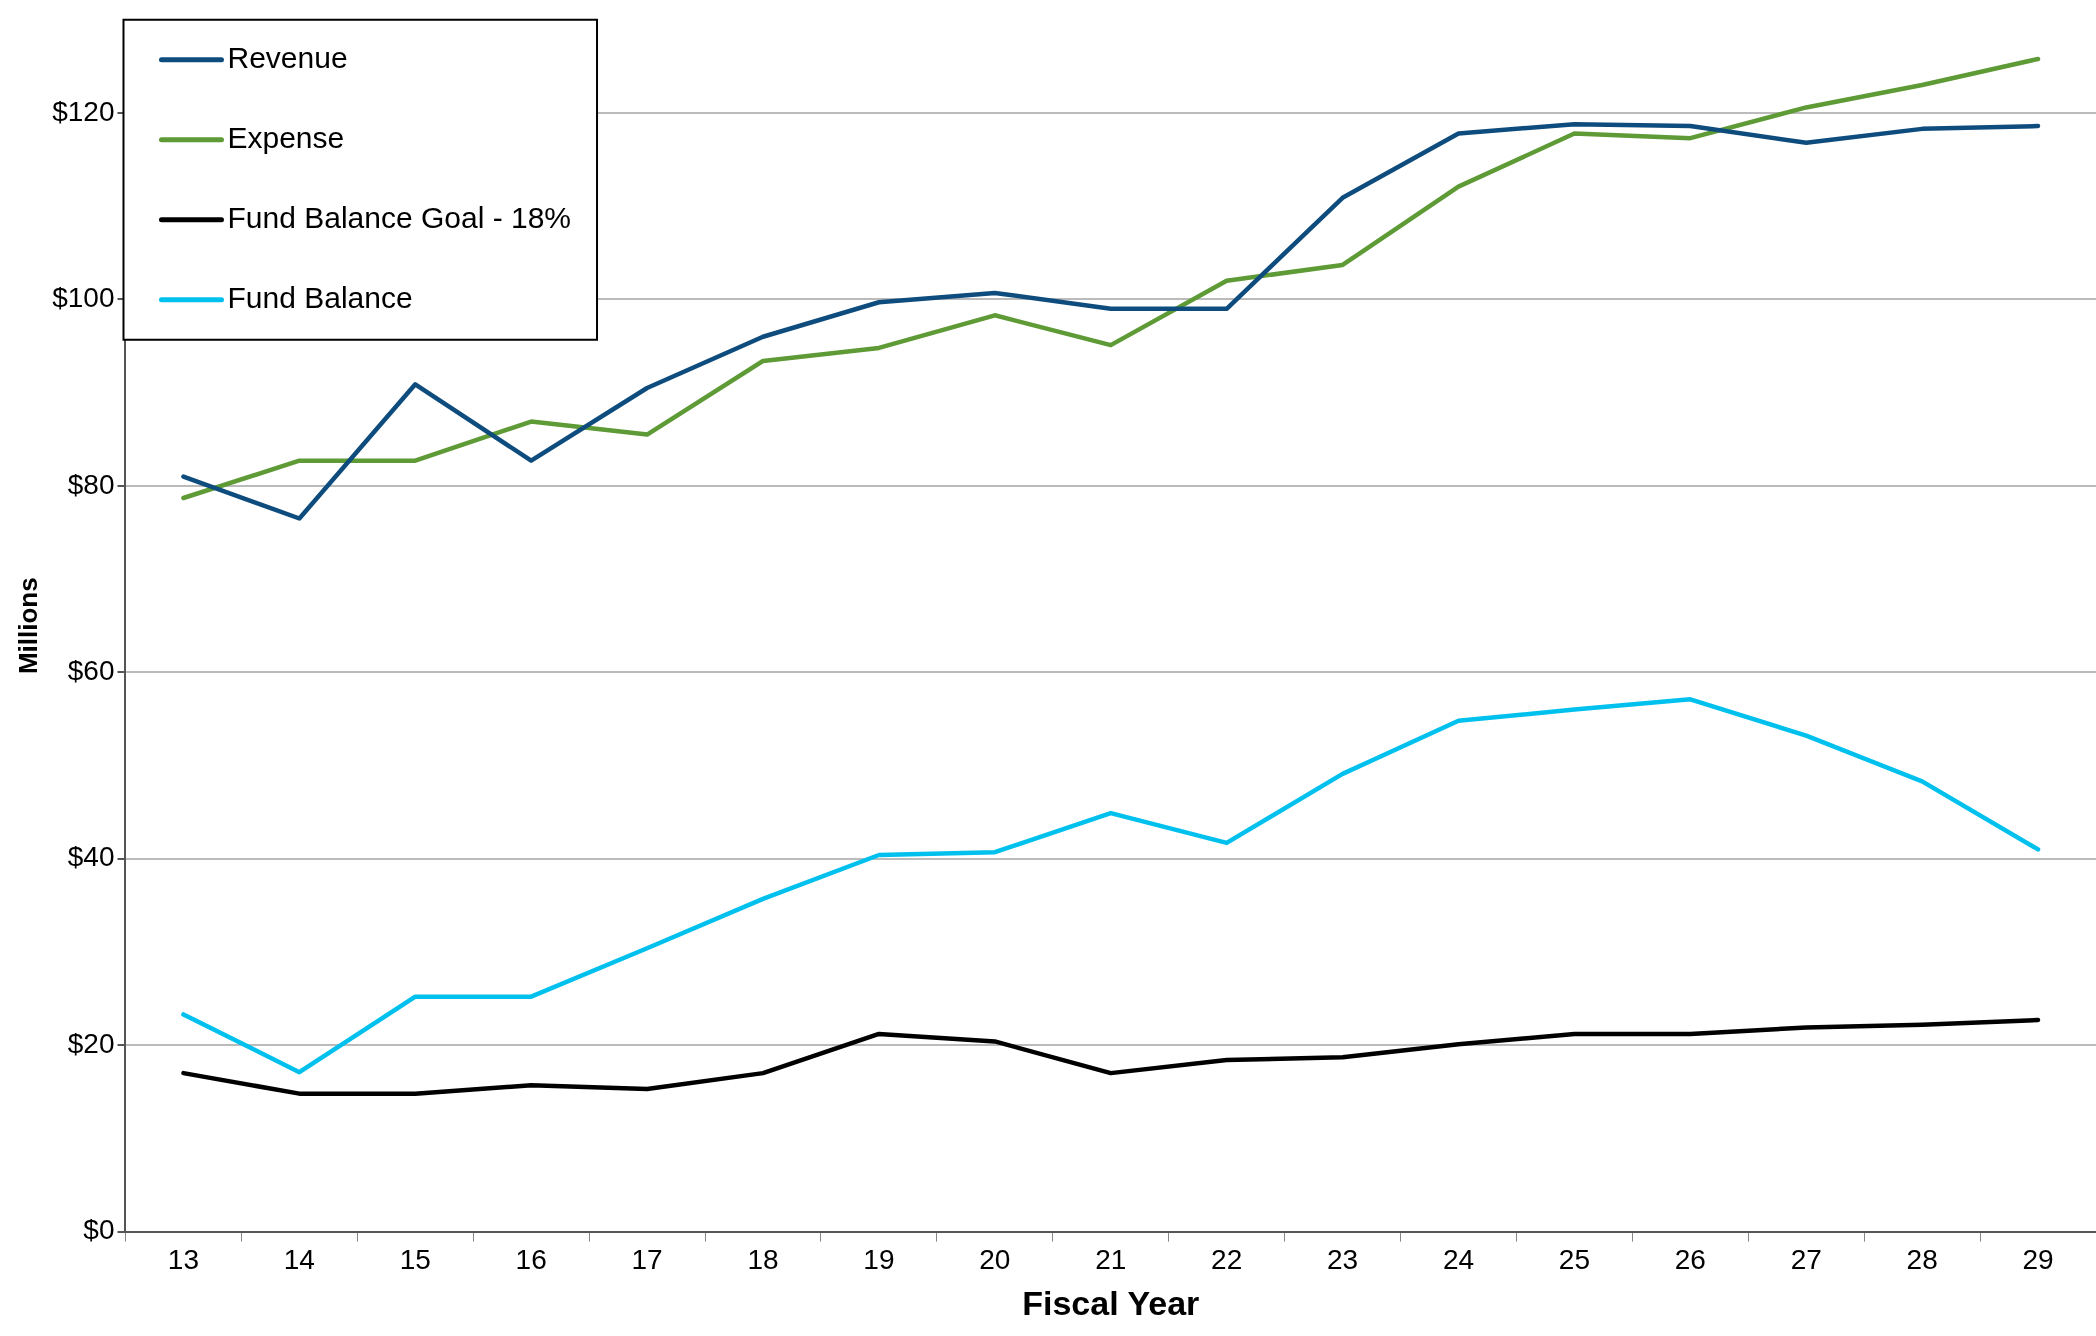 The height and width of the screenshot is (1336, 2096). Describe the element at coordinates (1458, 1260) in the screenshot. I see `x-tick-label: 24` at that location.